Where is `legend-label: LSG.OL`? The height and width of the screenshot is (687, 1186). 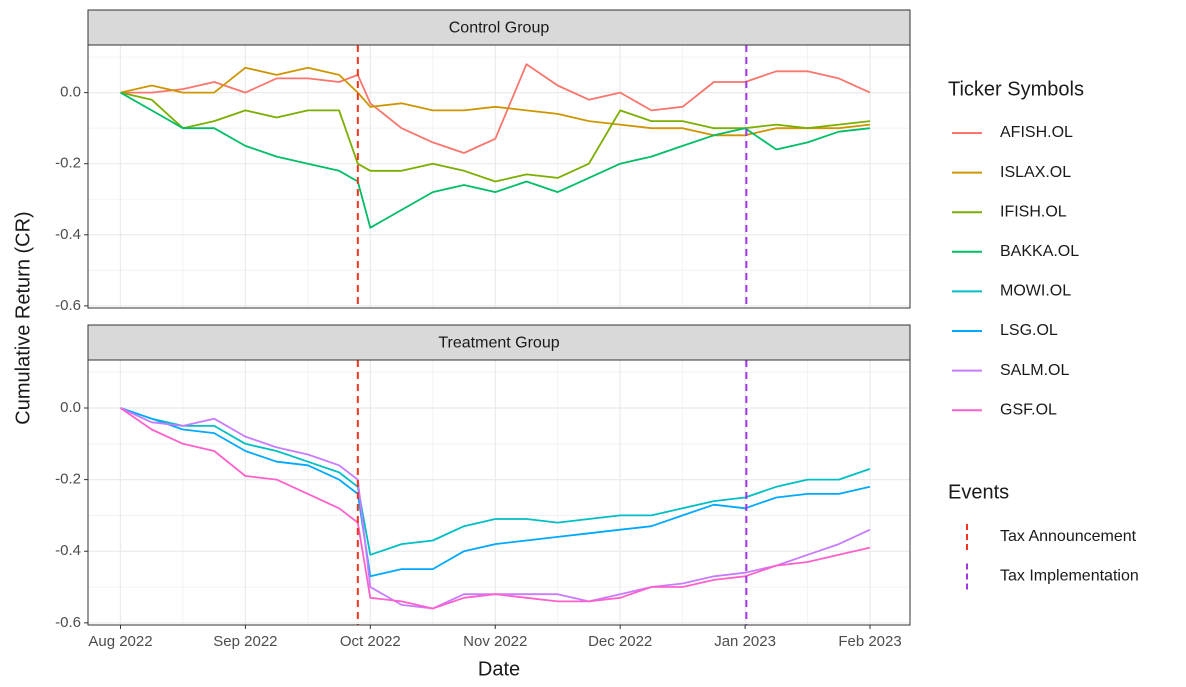 legend-label: LSG.OL is located at coordinates (1029, 330).